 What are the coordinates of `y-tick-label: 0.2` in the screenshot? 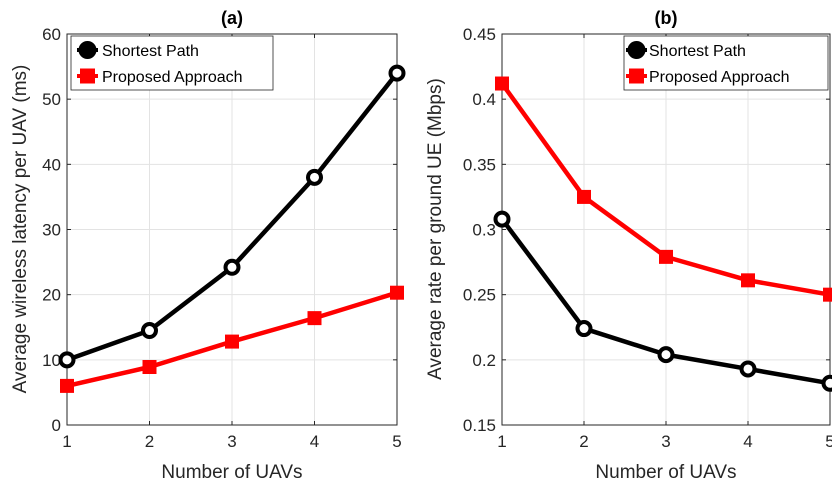 It's located at (484, 360).